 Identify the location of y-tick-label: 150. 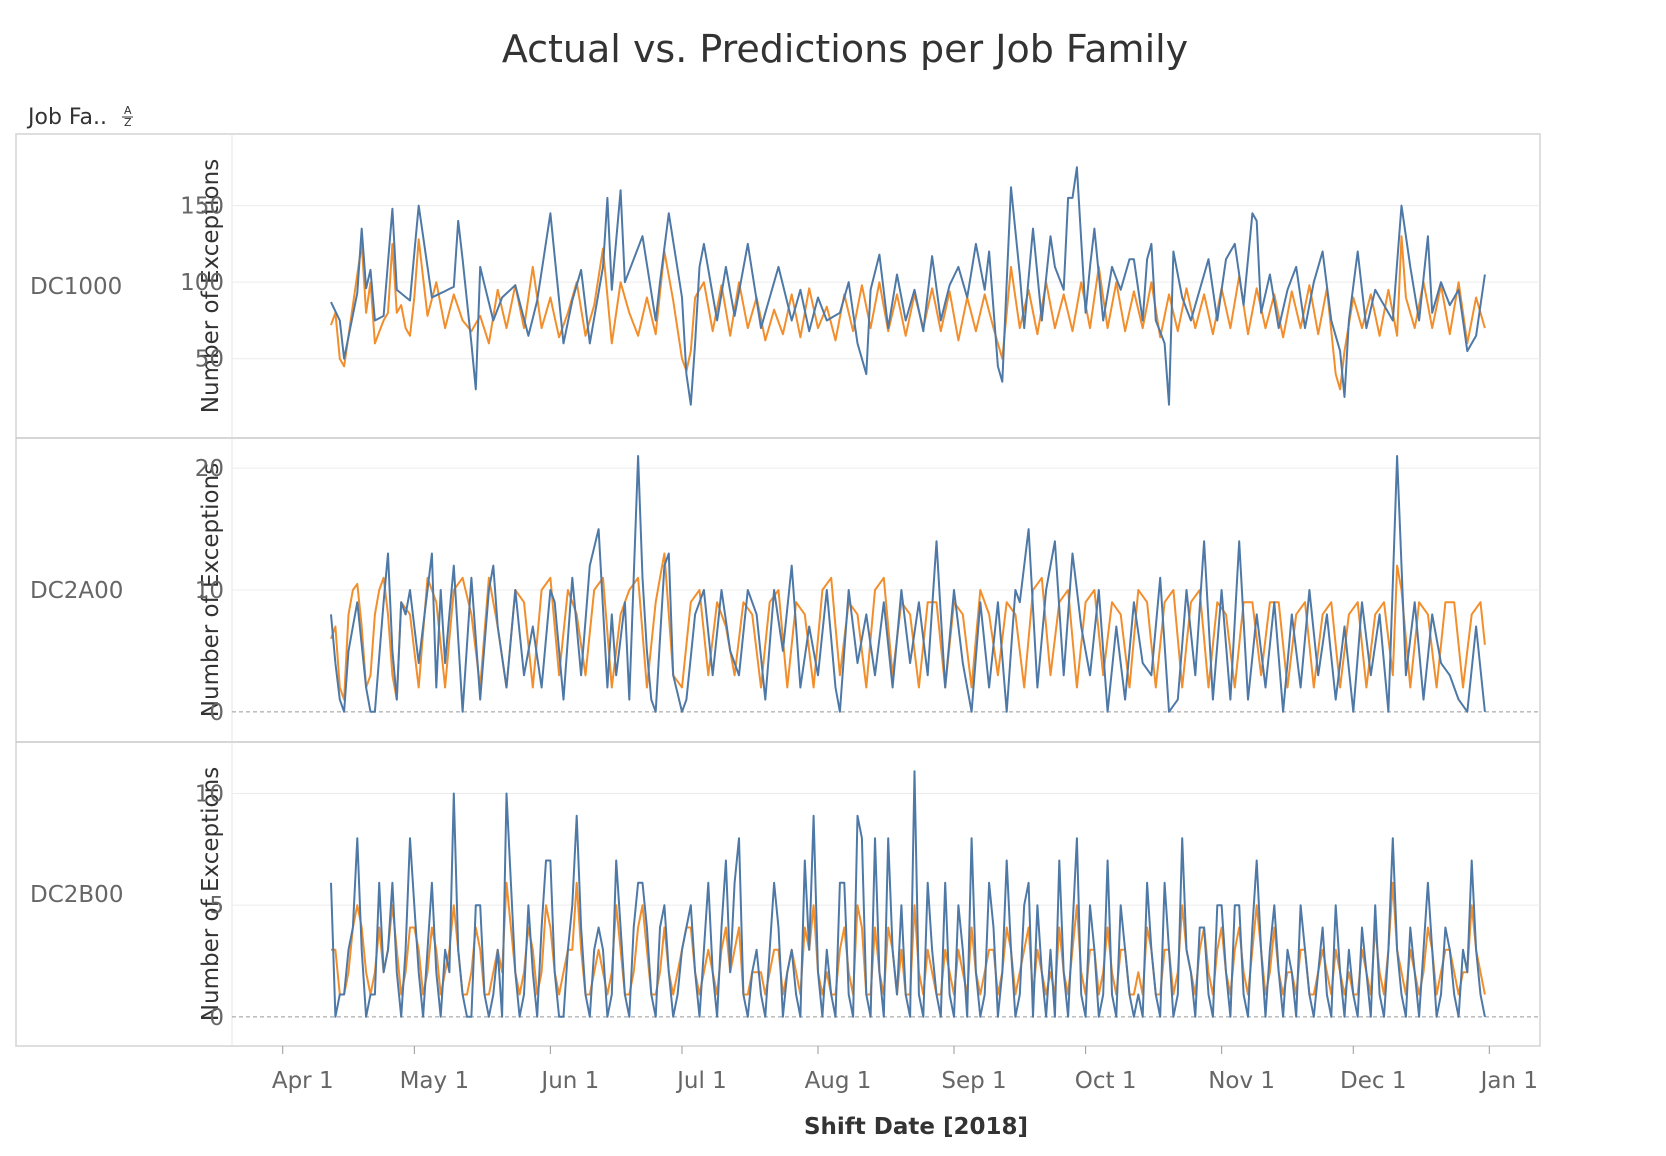
(202, 207).